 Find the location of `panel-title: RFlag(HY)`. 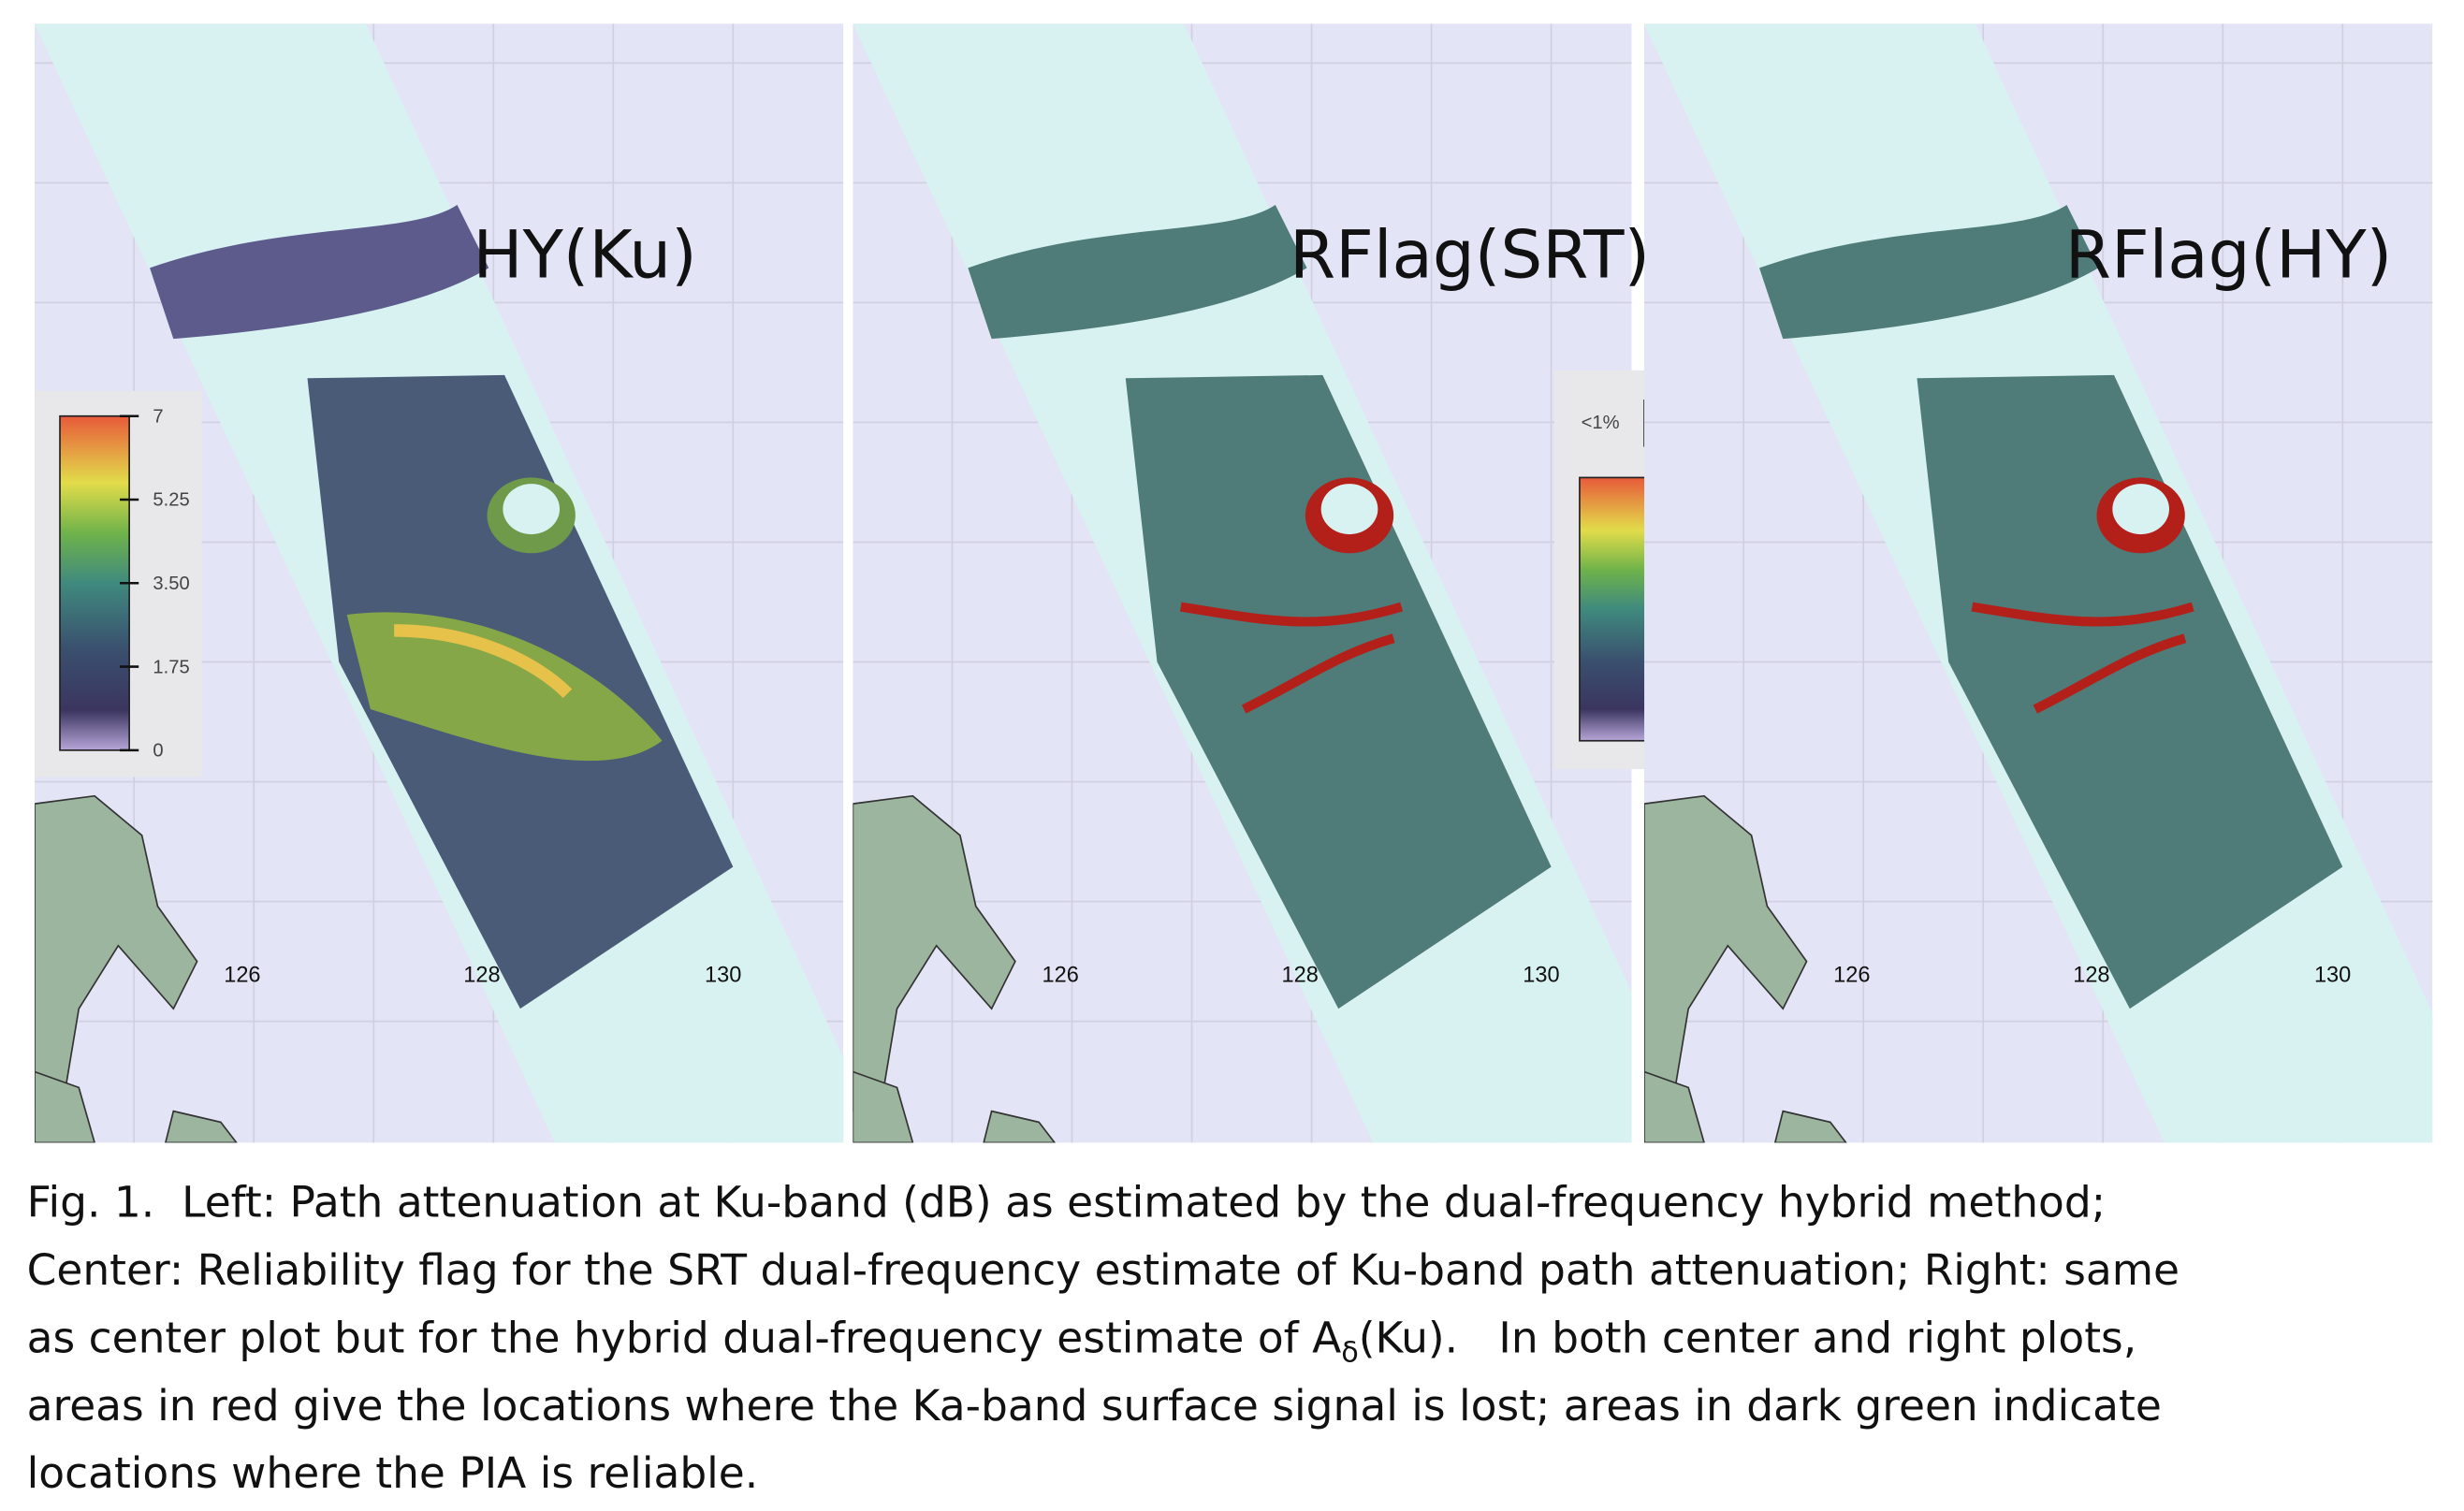

panel-title: RFlag(HY) is located at coordinates (2228, 254).